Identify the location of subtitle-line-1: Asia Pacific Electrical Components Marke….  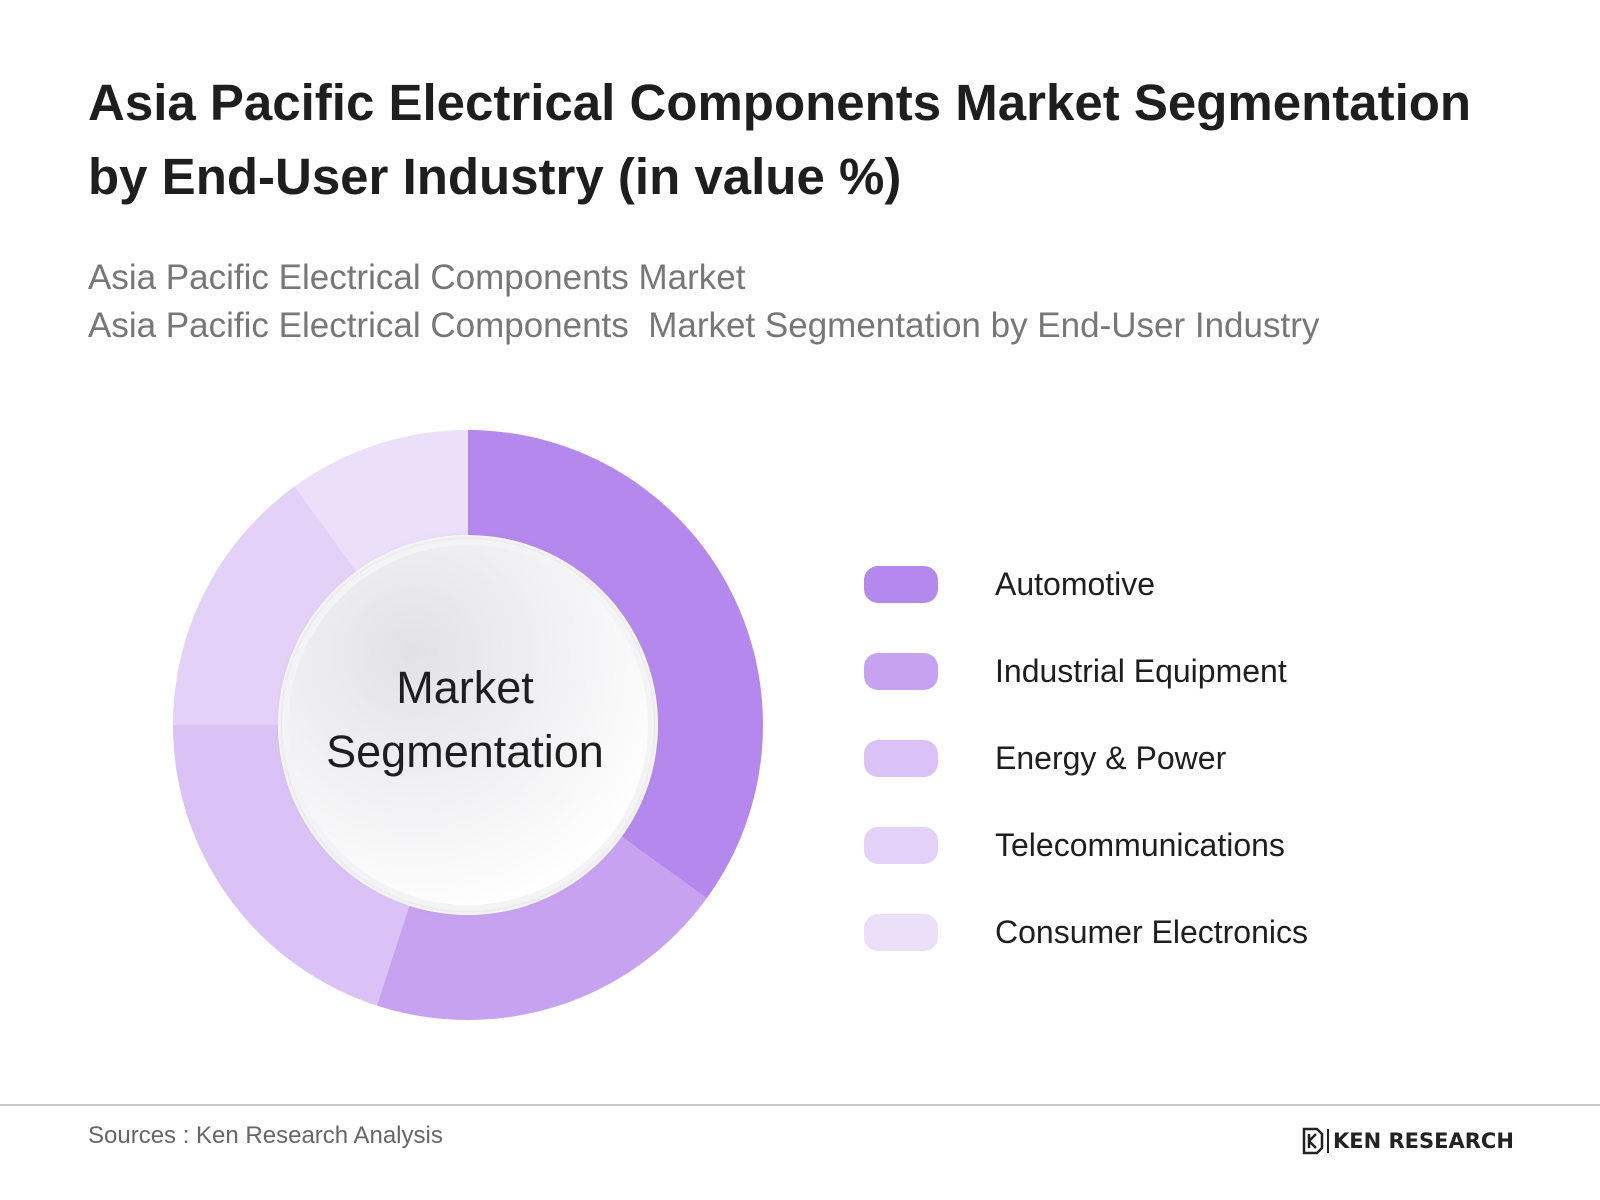
(417, 277).